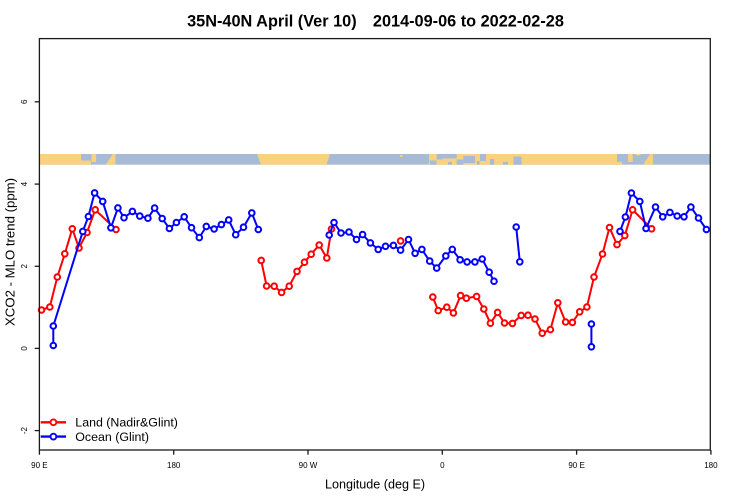  What do you see at coordinates (24, 266) in the screenshot?
I see `svg-text: 2` at bounding box center [24, 266].